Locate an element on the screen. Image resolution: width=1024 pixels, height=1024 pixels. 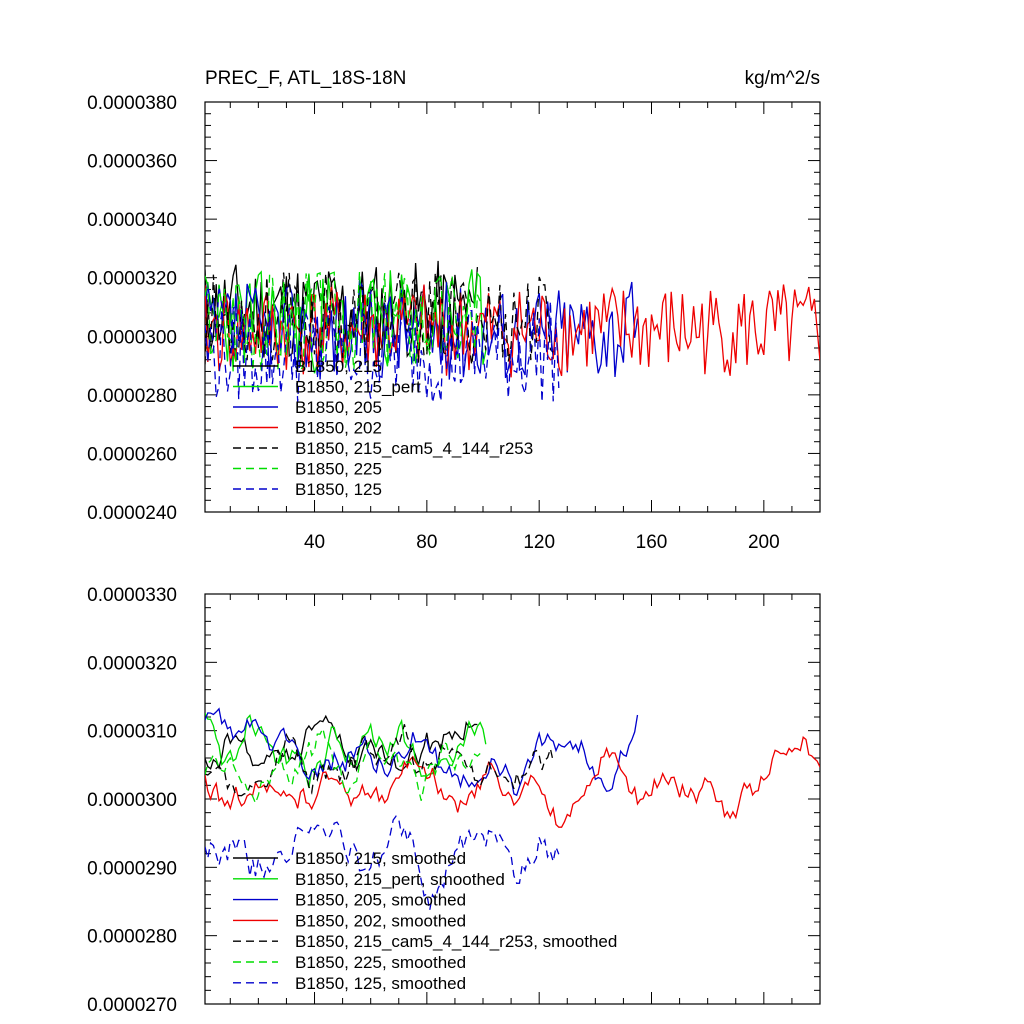
legend-label: B1850, 202 is located at coordinates (338, 428).